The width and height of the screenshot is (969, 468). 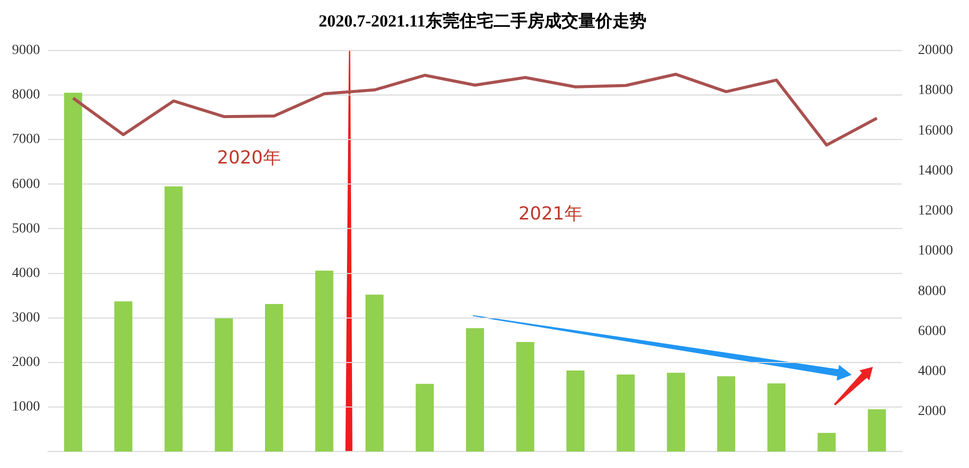 I want to click on y-tick-label: 2000, so click(x=26, y=362).